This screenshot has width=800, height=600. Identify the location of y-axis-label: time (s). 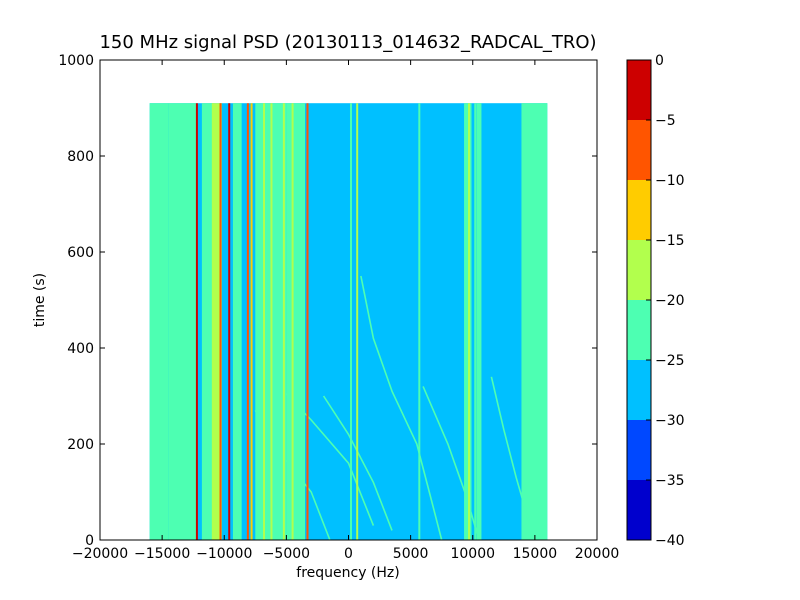
(40, 300).